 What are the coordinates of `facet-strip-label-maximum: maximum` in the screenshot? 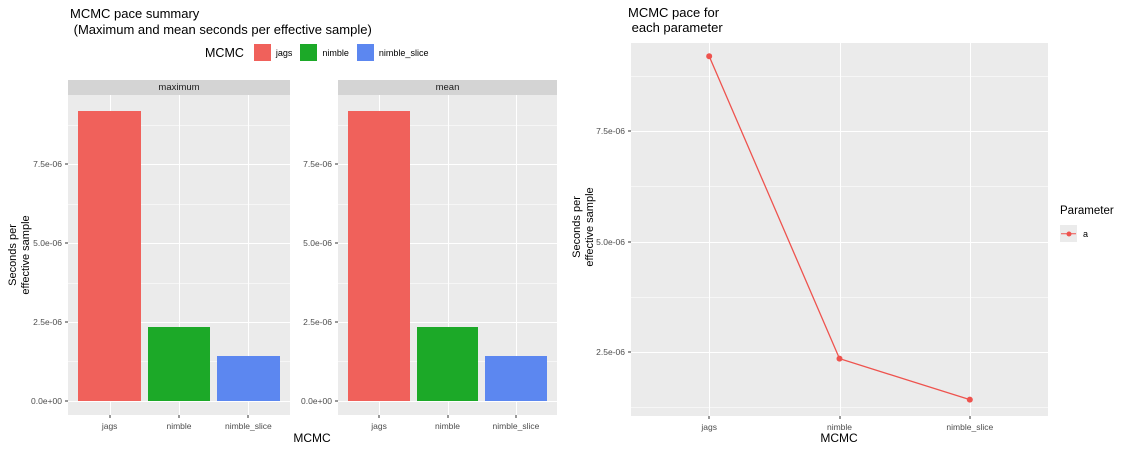 It's located at (179, 87).